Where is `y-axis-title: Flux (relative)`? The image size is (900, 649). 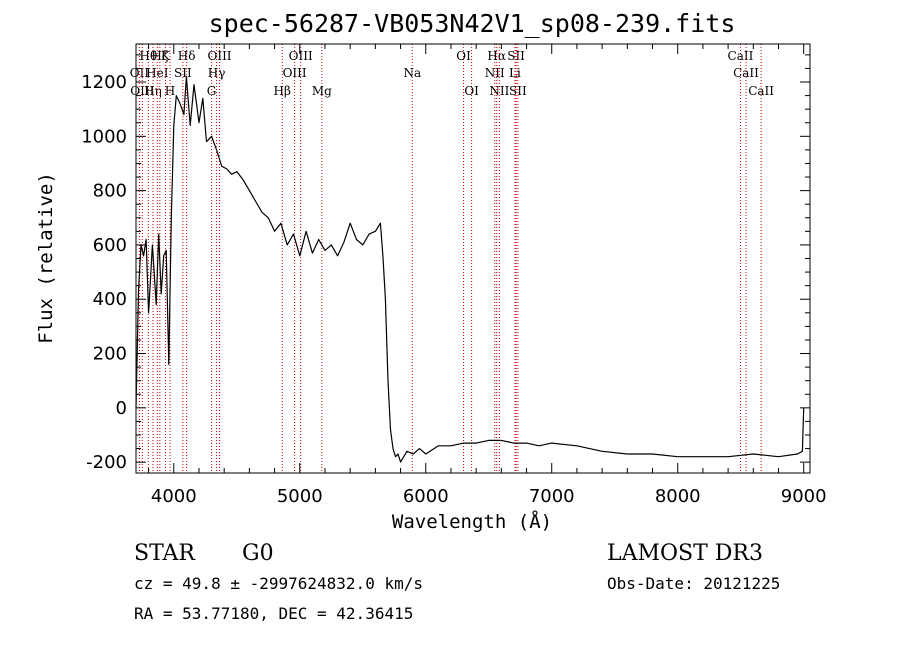
y-axis-title: Flux (relative) is located at coordinates (46, 258).